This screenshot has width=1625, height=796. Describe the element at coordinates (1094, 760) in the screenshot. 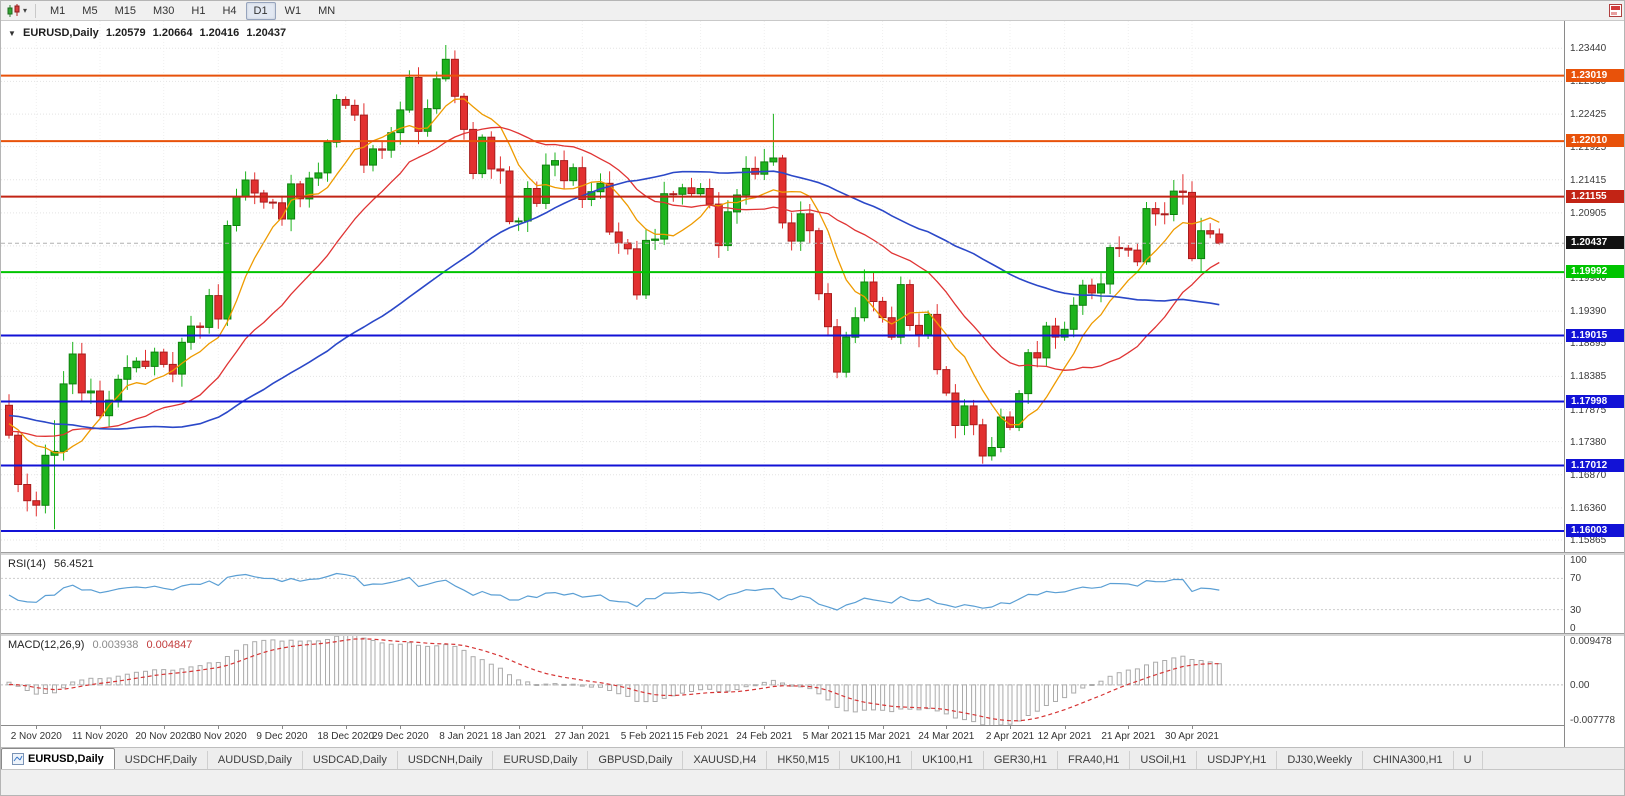

I see `chart-tab-fra40-h1: FRA40,H1` at that location.